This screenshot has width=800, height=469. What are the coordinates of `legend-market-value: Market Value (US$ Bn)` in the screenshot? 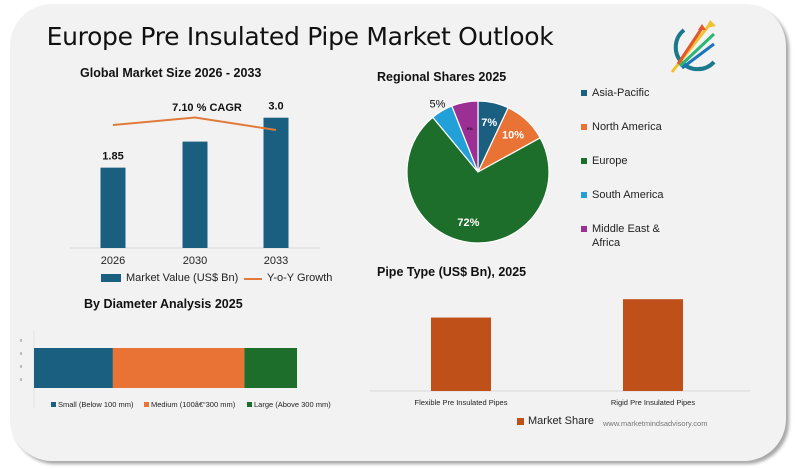 It's located at (169, 278).